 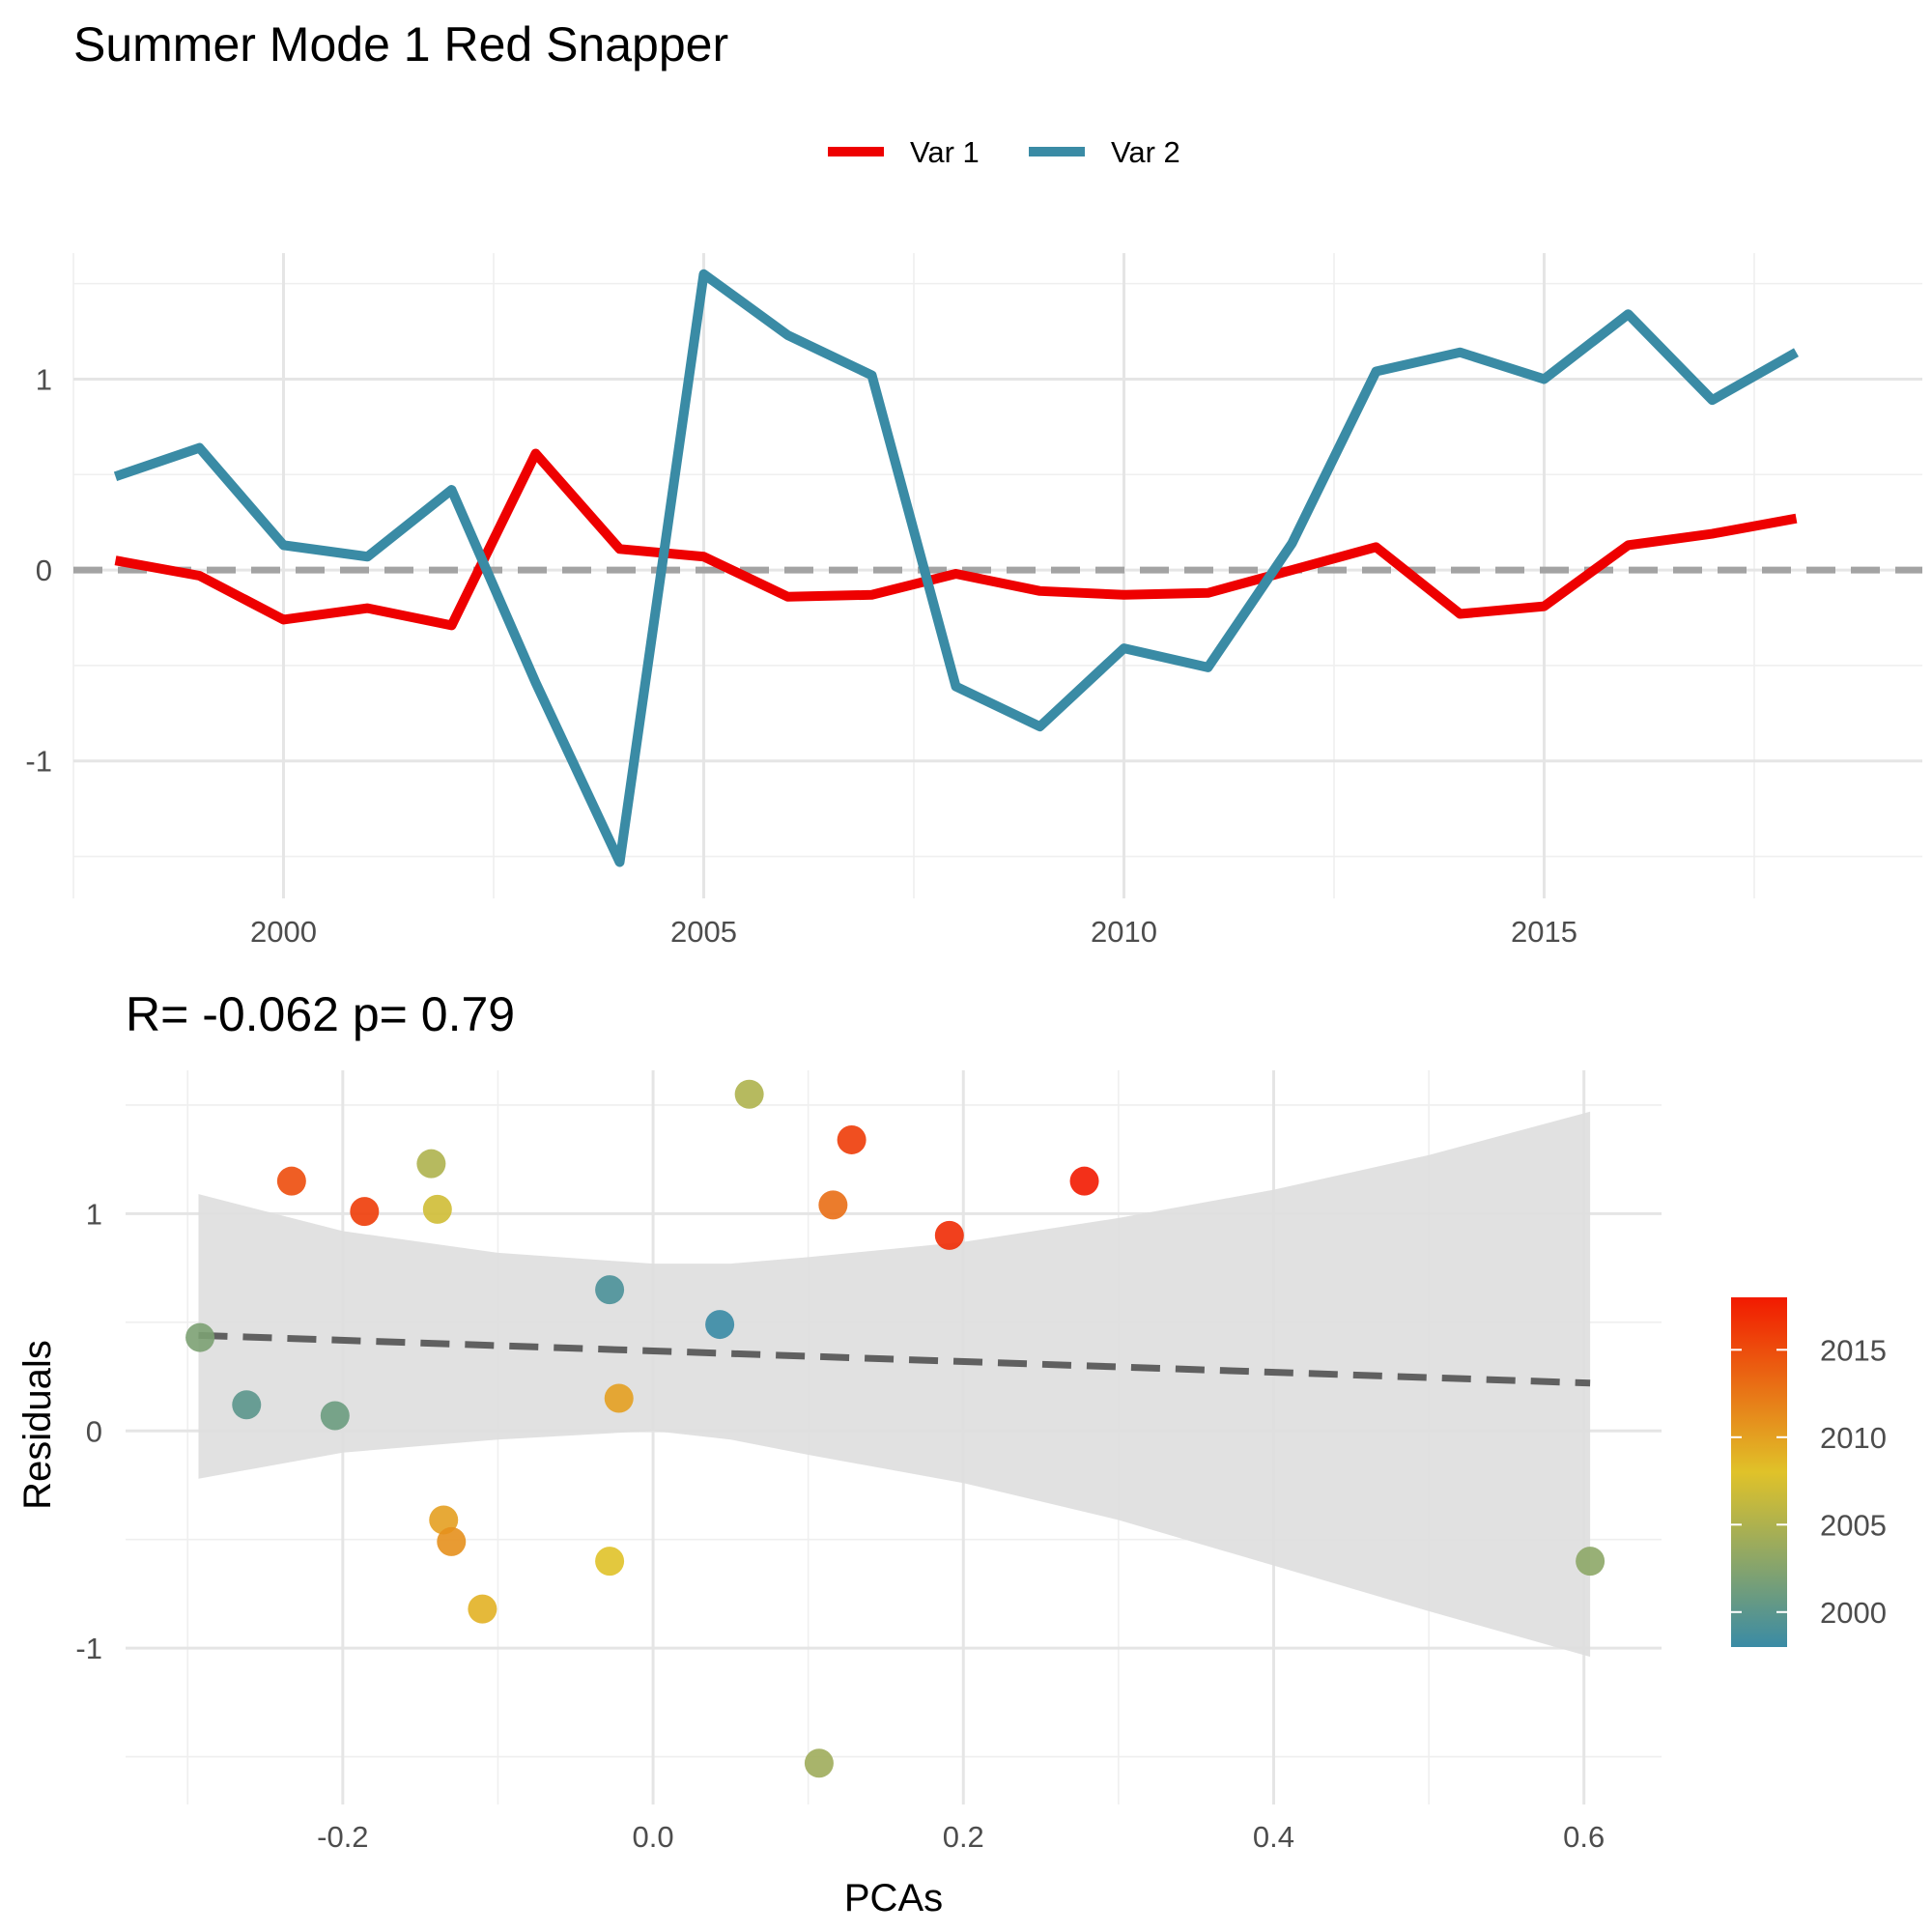 What do you see at coordinates (1853, 1438) in the screenshot?
I see `colorbar-tick-label: 2010` at bounding box center [1853, 1438].